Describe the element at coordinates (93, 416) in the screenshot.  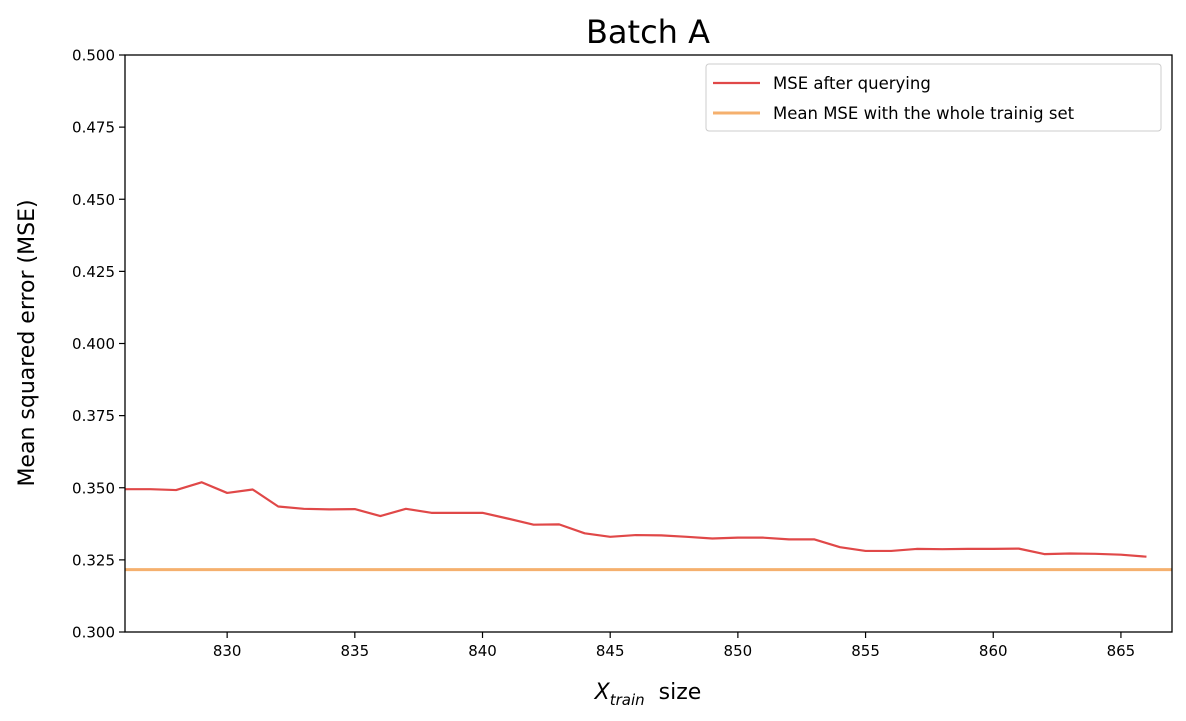
I see `y-tick-label: 0.375` at that location.